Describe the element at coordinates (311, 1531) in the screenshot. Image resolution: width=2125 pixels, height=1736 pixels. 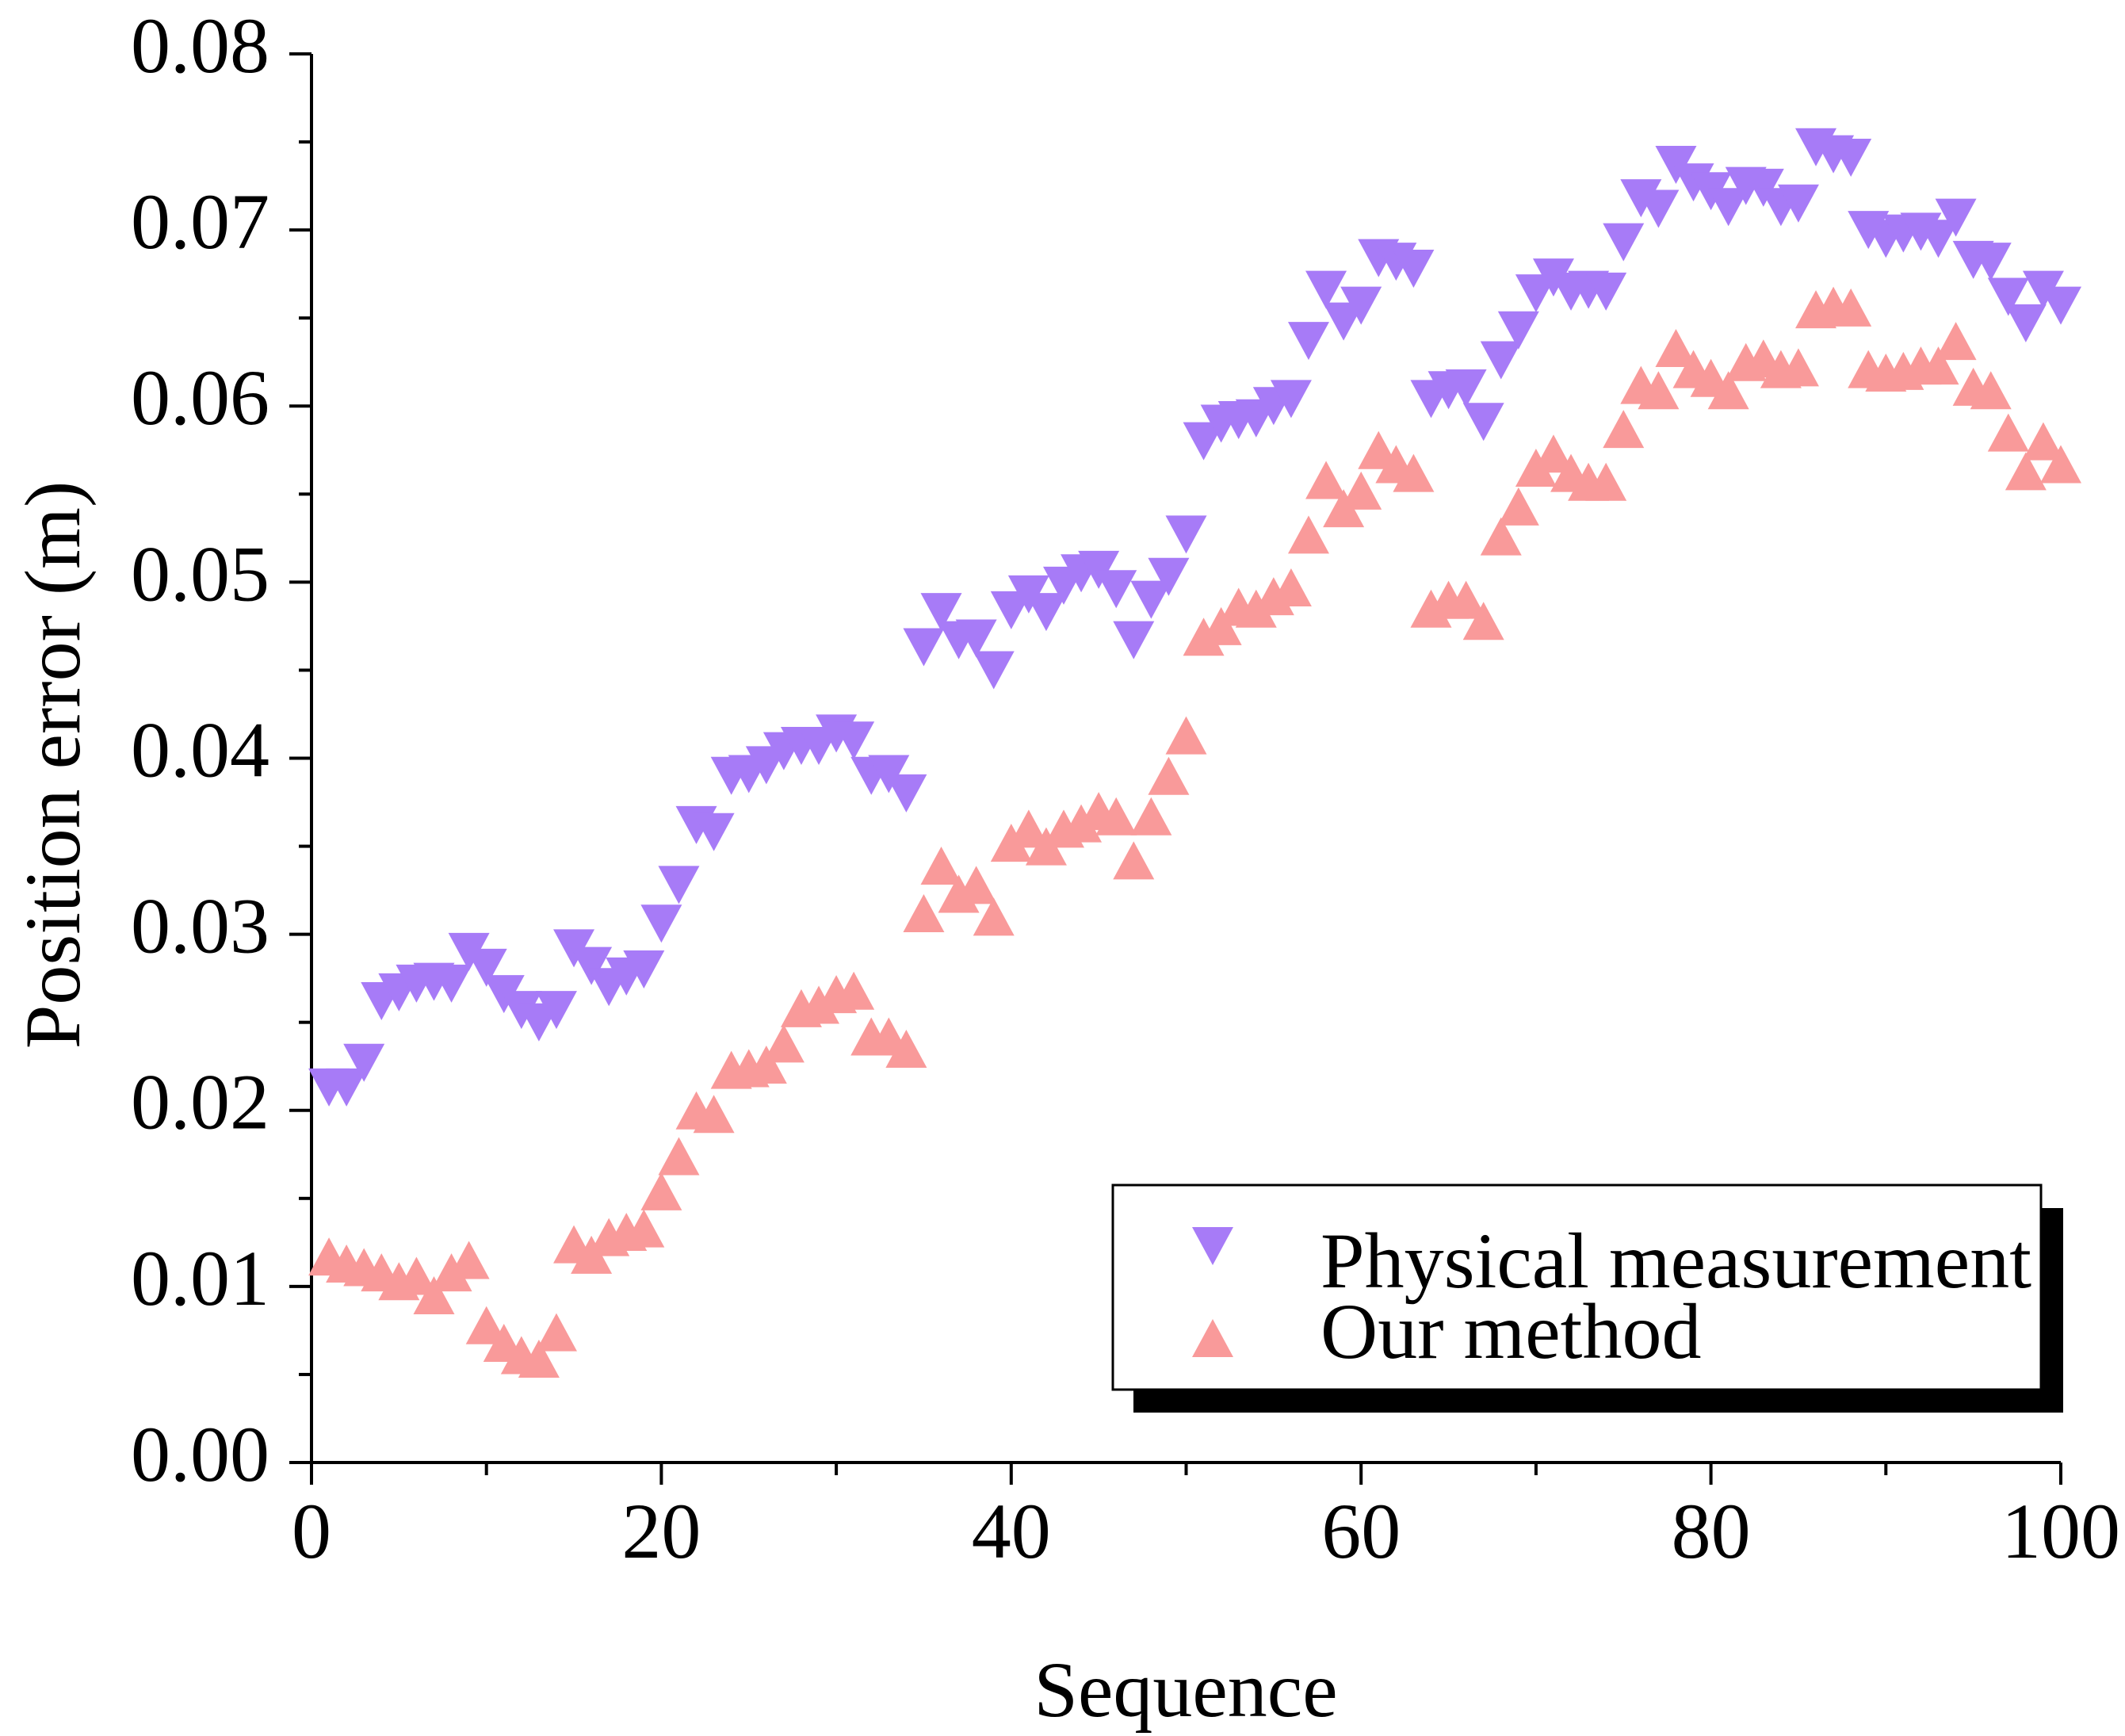
I see `x-tick-label: 0` at that location.